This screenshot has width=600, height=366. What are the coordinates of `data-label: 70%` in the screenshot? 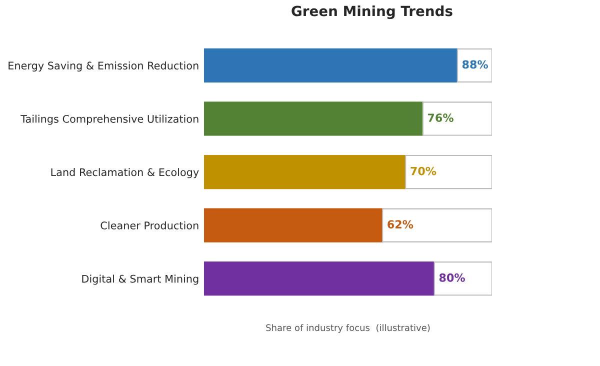 It's located at (423, 171).